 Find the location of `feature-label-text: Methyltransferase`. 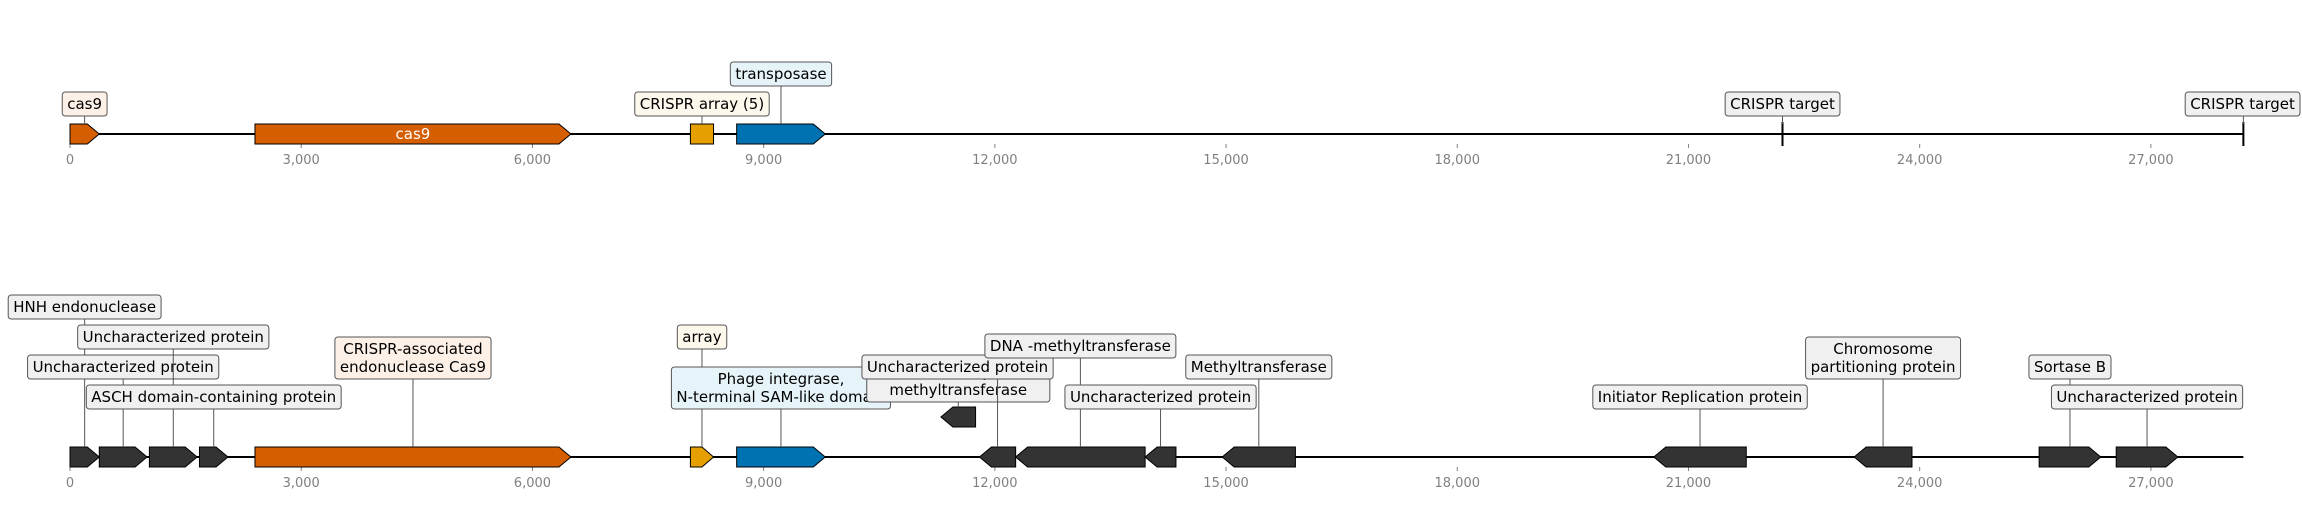

feature-label-text: Methyltransferase is located at coordinates (1259, 367).